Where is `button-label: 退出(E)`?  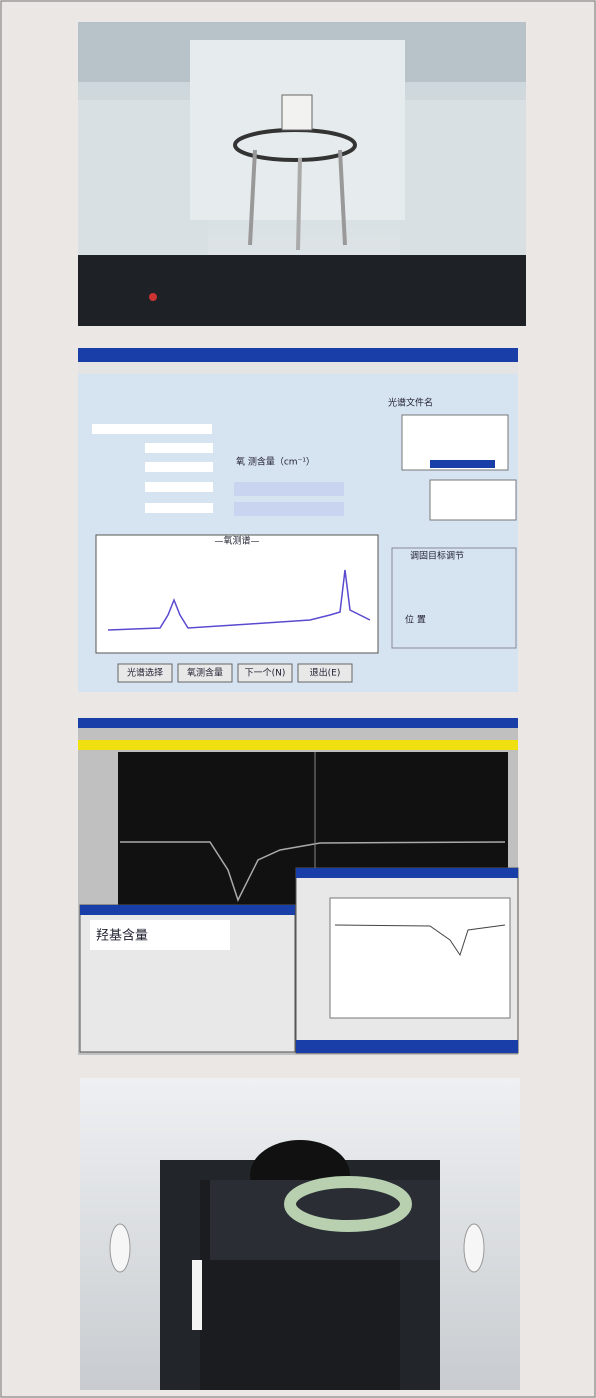 button-label: 退出(E) is located at coordinates (325, 673).